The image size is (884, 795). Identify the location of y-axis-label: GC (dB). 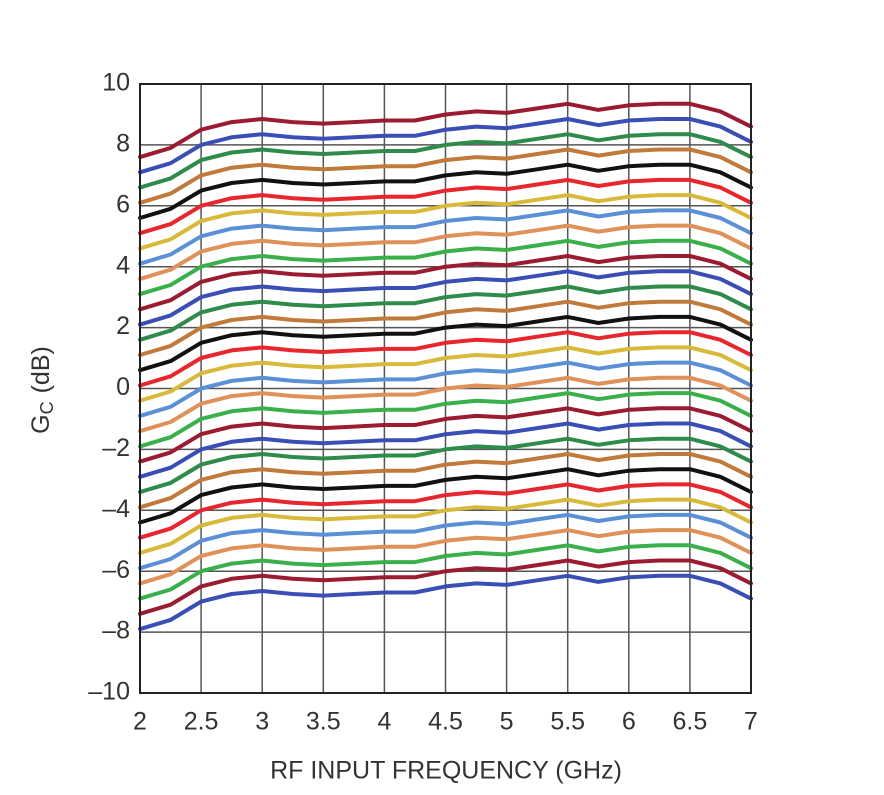
(42, 390).